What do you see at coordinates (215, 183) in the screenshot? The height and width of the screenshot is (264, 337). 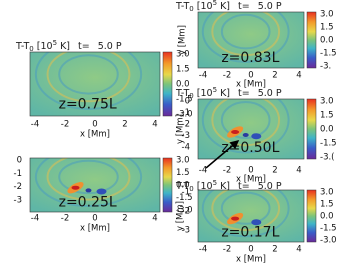 I see `title-part: 5` at bounding box center [215, 183].